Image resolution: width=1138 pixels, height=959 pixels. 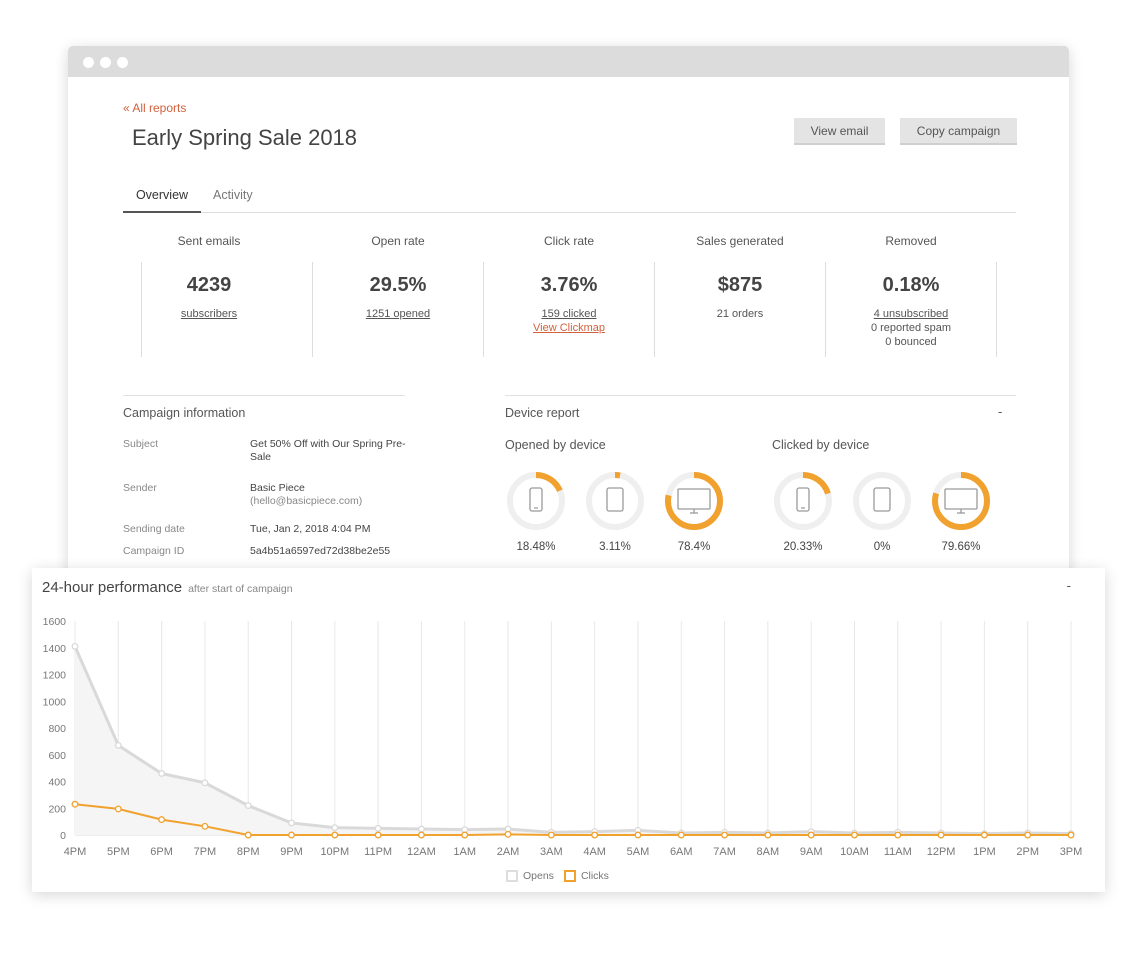 I want to click on legend-clicks: Clicks, so click(x=586, y=876).